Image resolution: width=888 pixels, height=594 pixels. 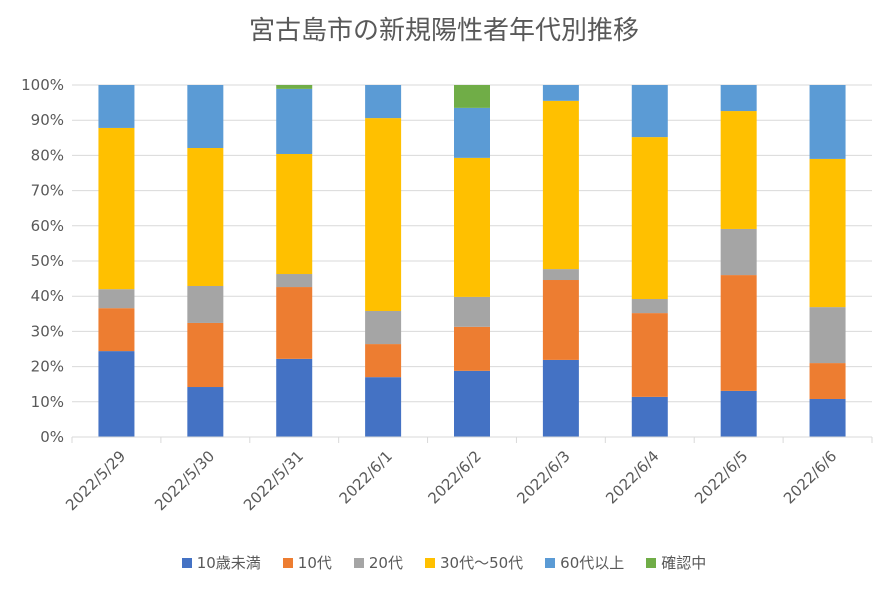 I want to click on y-tick-label: 40%, so click(x=47, y=296).